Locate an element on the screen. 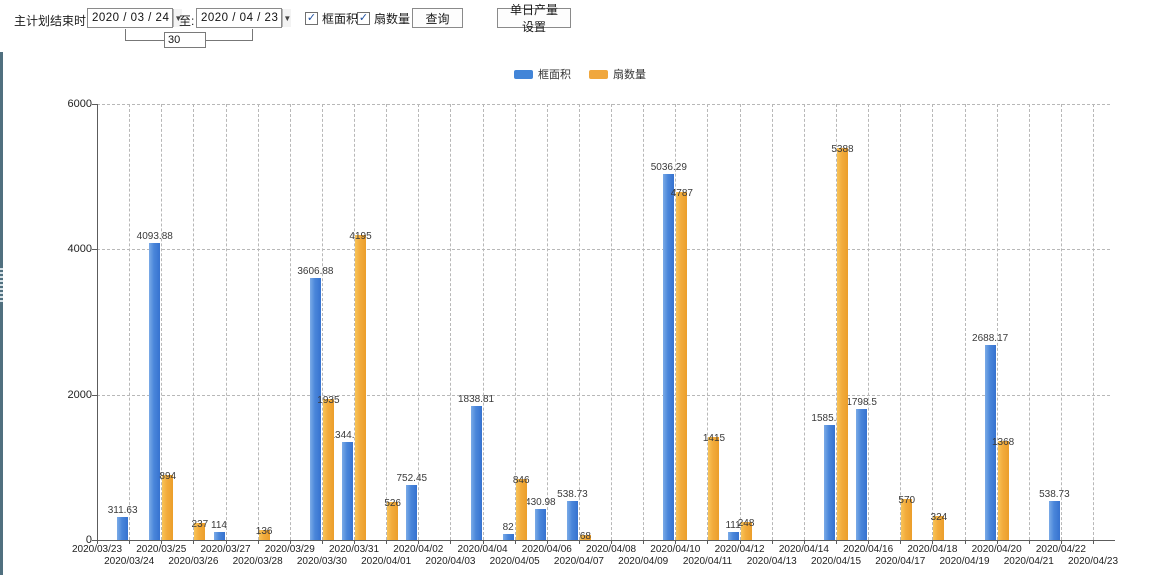 The image size is (1150, 575). y-axis-line is located at coordinates (97, 322).